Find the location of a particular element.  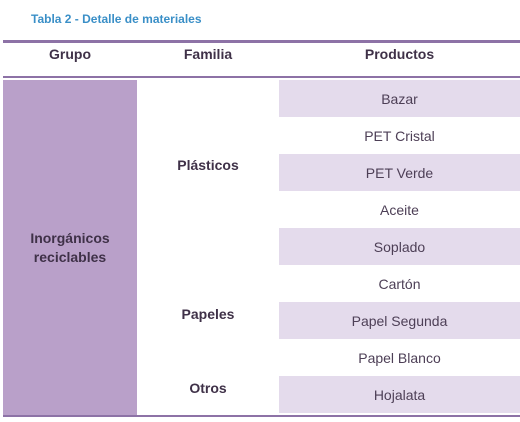

product-row-hojalata: Hojalata is located at coordinates (399, 394).